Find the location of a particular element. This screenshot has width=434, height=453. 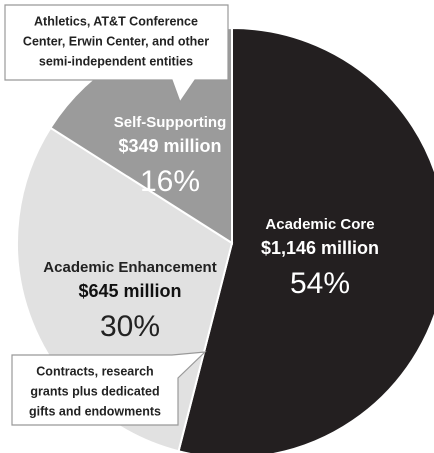

category-label: Academic Enhancement is located at coordinates (129, 267).